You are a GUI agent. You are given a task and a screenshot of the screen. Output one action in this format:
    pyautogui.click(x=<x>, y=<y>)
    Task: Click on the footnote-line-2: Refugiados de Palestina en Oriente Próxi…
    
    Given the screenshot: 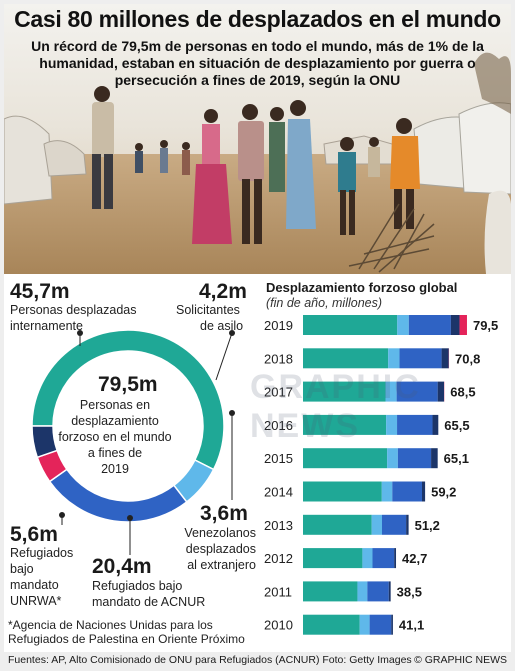 What is the action you would take?
    pyautogui.click(x=126, y=639)
    